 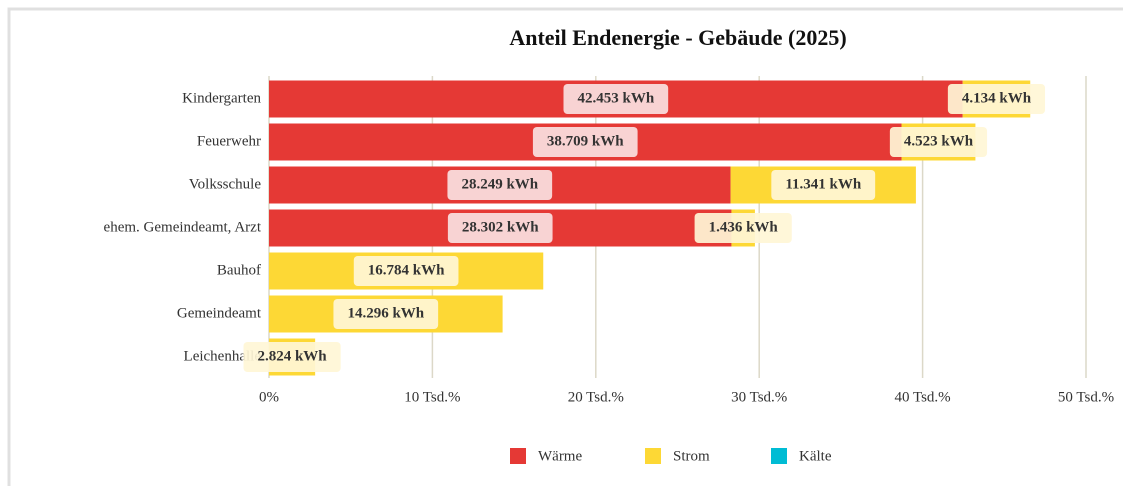 What do you see at coordinates (269, 397) in the screenshot?
I see `x-tick-label: 0%` at bounding box center [269, 397].